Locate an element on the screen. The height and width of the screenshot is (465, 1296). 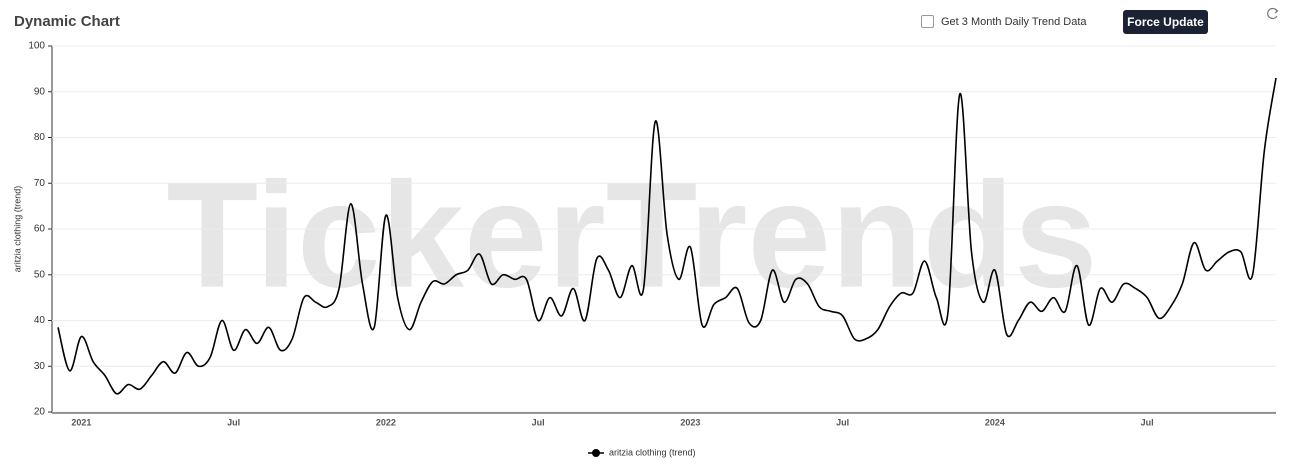
x-tick-label: 2024 is located at coordinates (995, 422).